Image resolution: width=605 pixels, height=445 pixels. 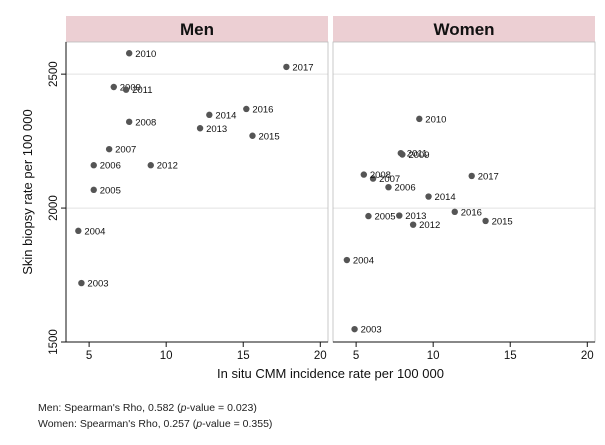 What do you see at coordinates (110, 190) in the screenshot?
I see `men-point-label-2005: 2005` at bounding box center [110, 190].